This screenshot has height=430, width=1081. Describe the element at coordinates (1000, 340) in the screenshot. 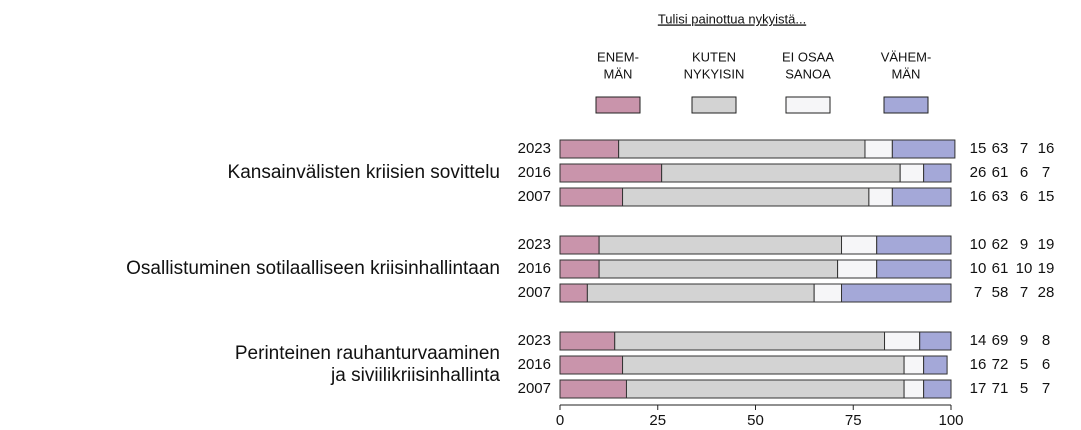

I see `value-label: 69` at that location.